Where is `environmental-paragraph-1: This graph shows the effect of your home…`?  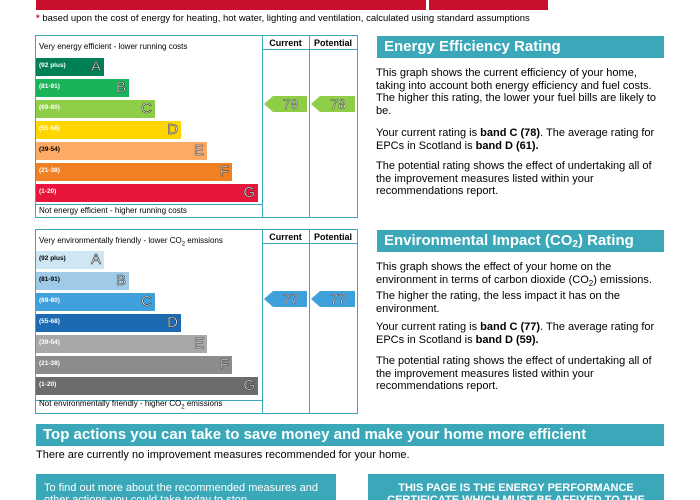 environmental-paragraph-1: This graph shows the effect of your home… is located at coordinates (514, 288).